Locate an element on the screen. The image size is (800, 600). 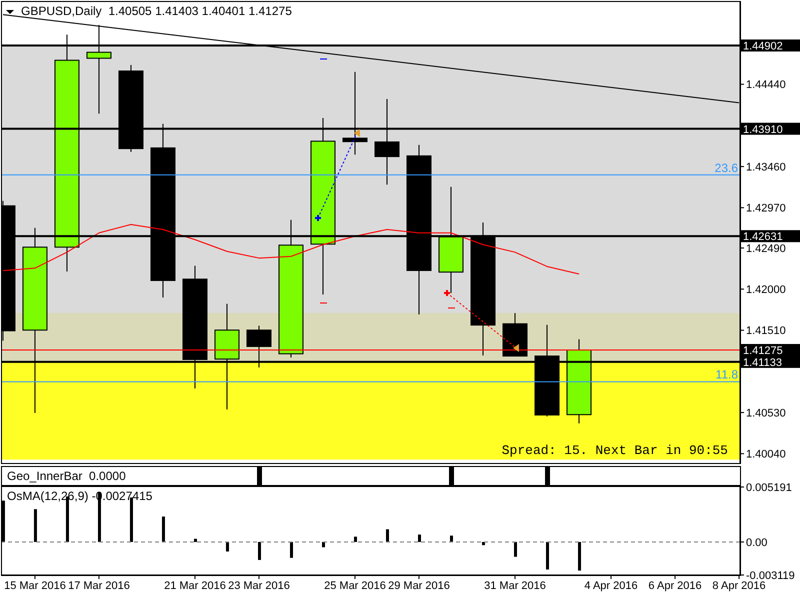
ref-line-label: 1.44902 is located at coordinates (763, 46).